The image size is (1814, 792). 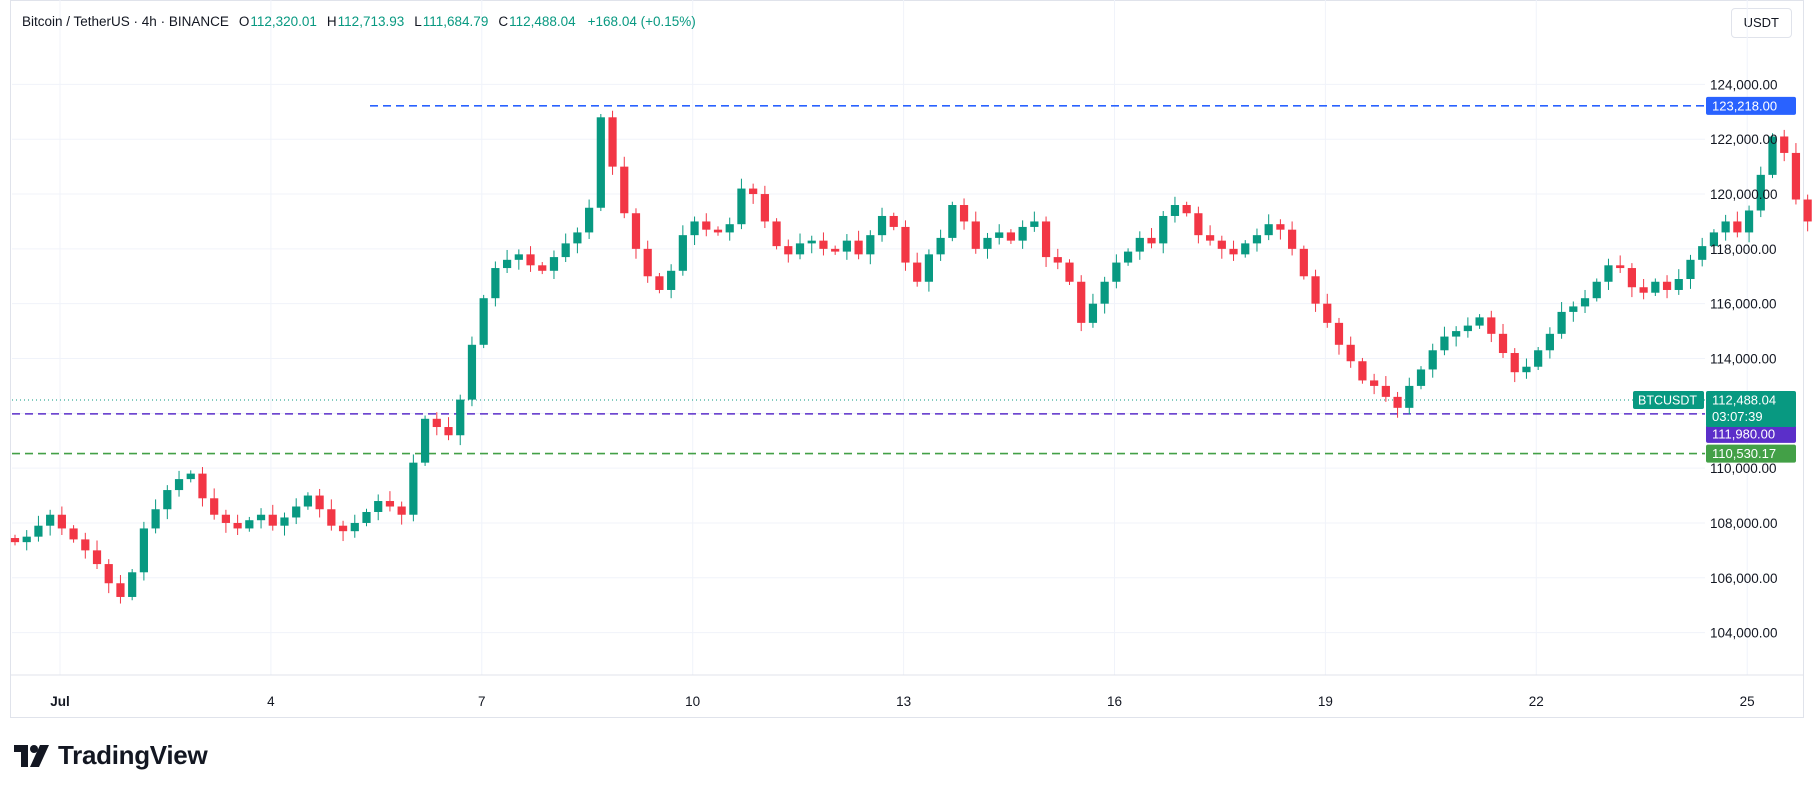 I want to click on tradingview-logo: TradingView, so click(x=111, y=755).